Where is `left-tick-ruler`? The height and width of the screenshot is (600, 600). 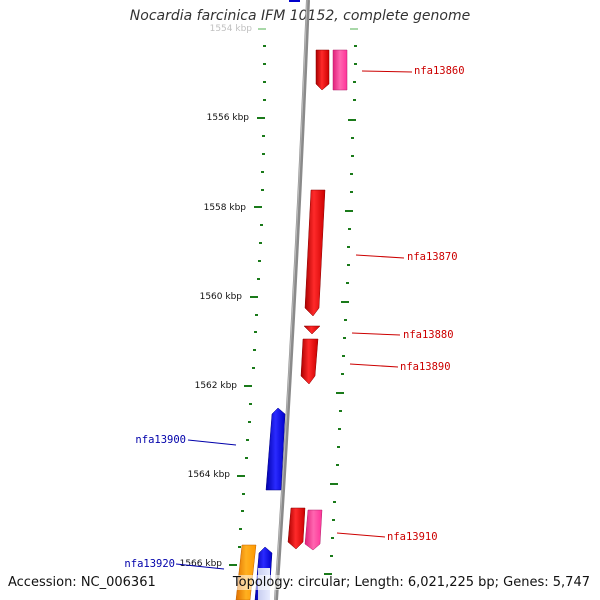 left-tick-ruler is located at coordinates (247, 305).